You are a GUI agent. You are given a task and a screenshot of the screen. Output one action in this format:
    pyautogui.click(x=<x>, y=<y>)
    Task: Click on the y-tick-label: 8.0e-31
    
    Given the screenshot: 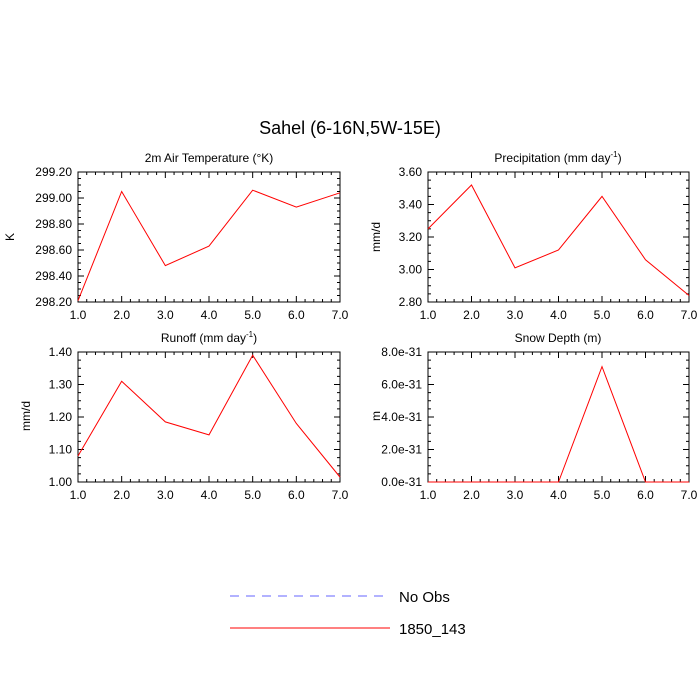 What is the action you would take?
    pyautogui.click(x=401, y=352)
    